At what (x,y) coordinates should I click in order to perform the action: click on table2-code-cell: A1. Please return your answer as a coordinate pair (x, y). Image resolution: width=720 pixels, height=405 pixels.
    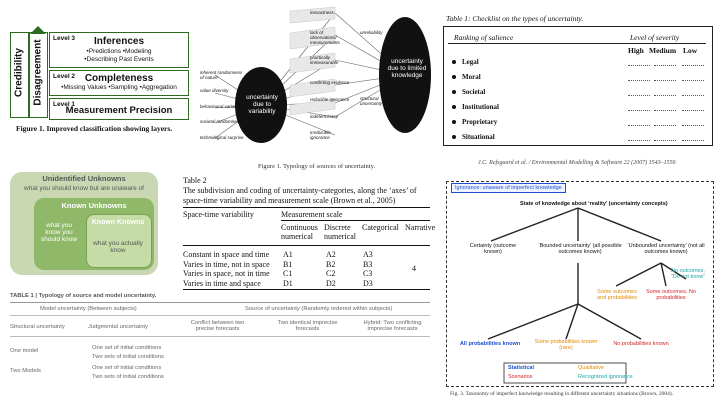
    Looking at the image, I should click on (288, 254).